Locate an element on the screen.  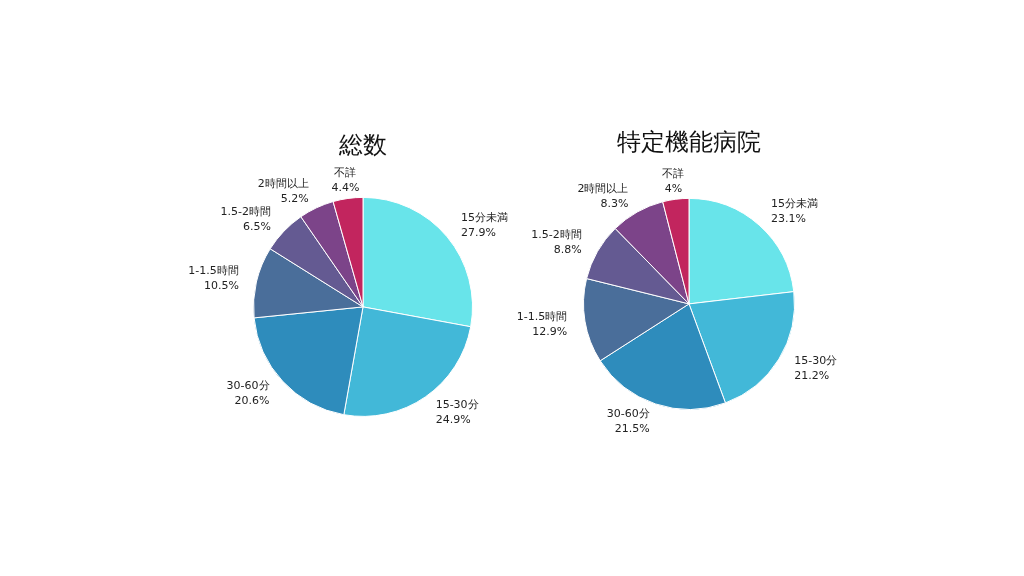
data-label: 10.5% is located at coordinates (221, 285).